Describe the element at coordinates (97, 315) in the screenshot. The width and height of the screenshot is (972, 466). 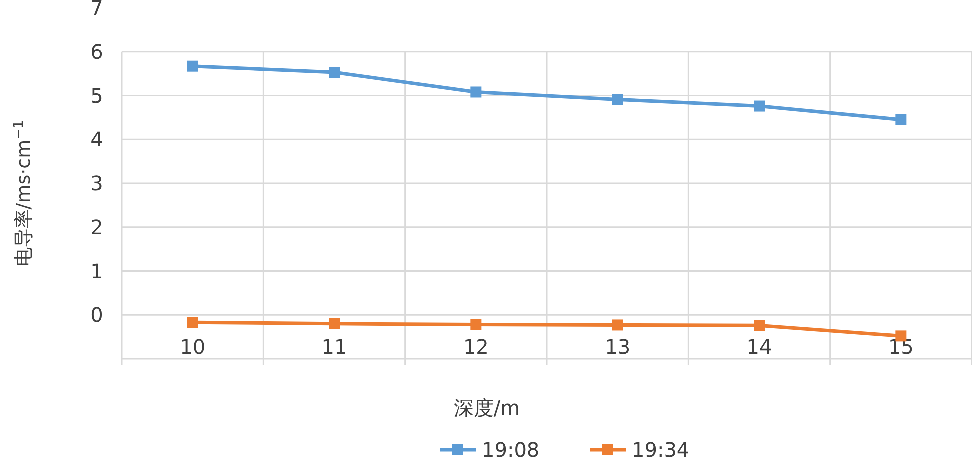
I see `y-tick-label: 0` at that location.